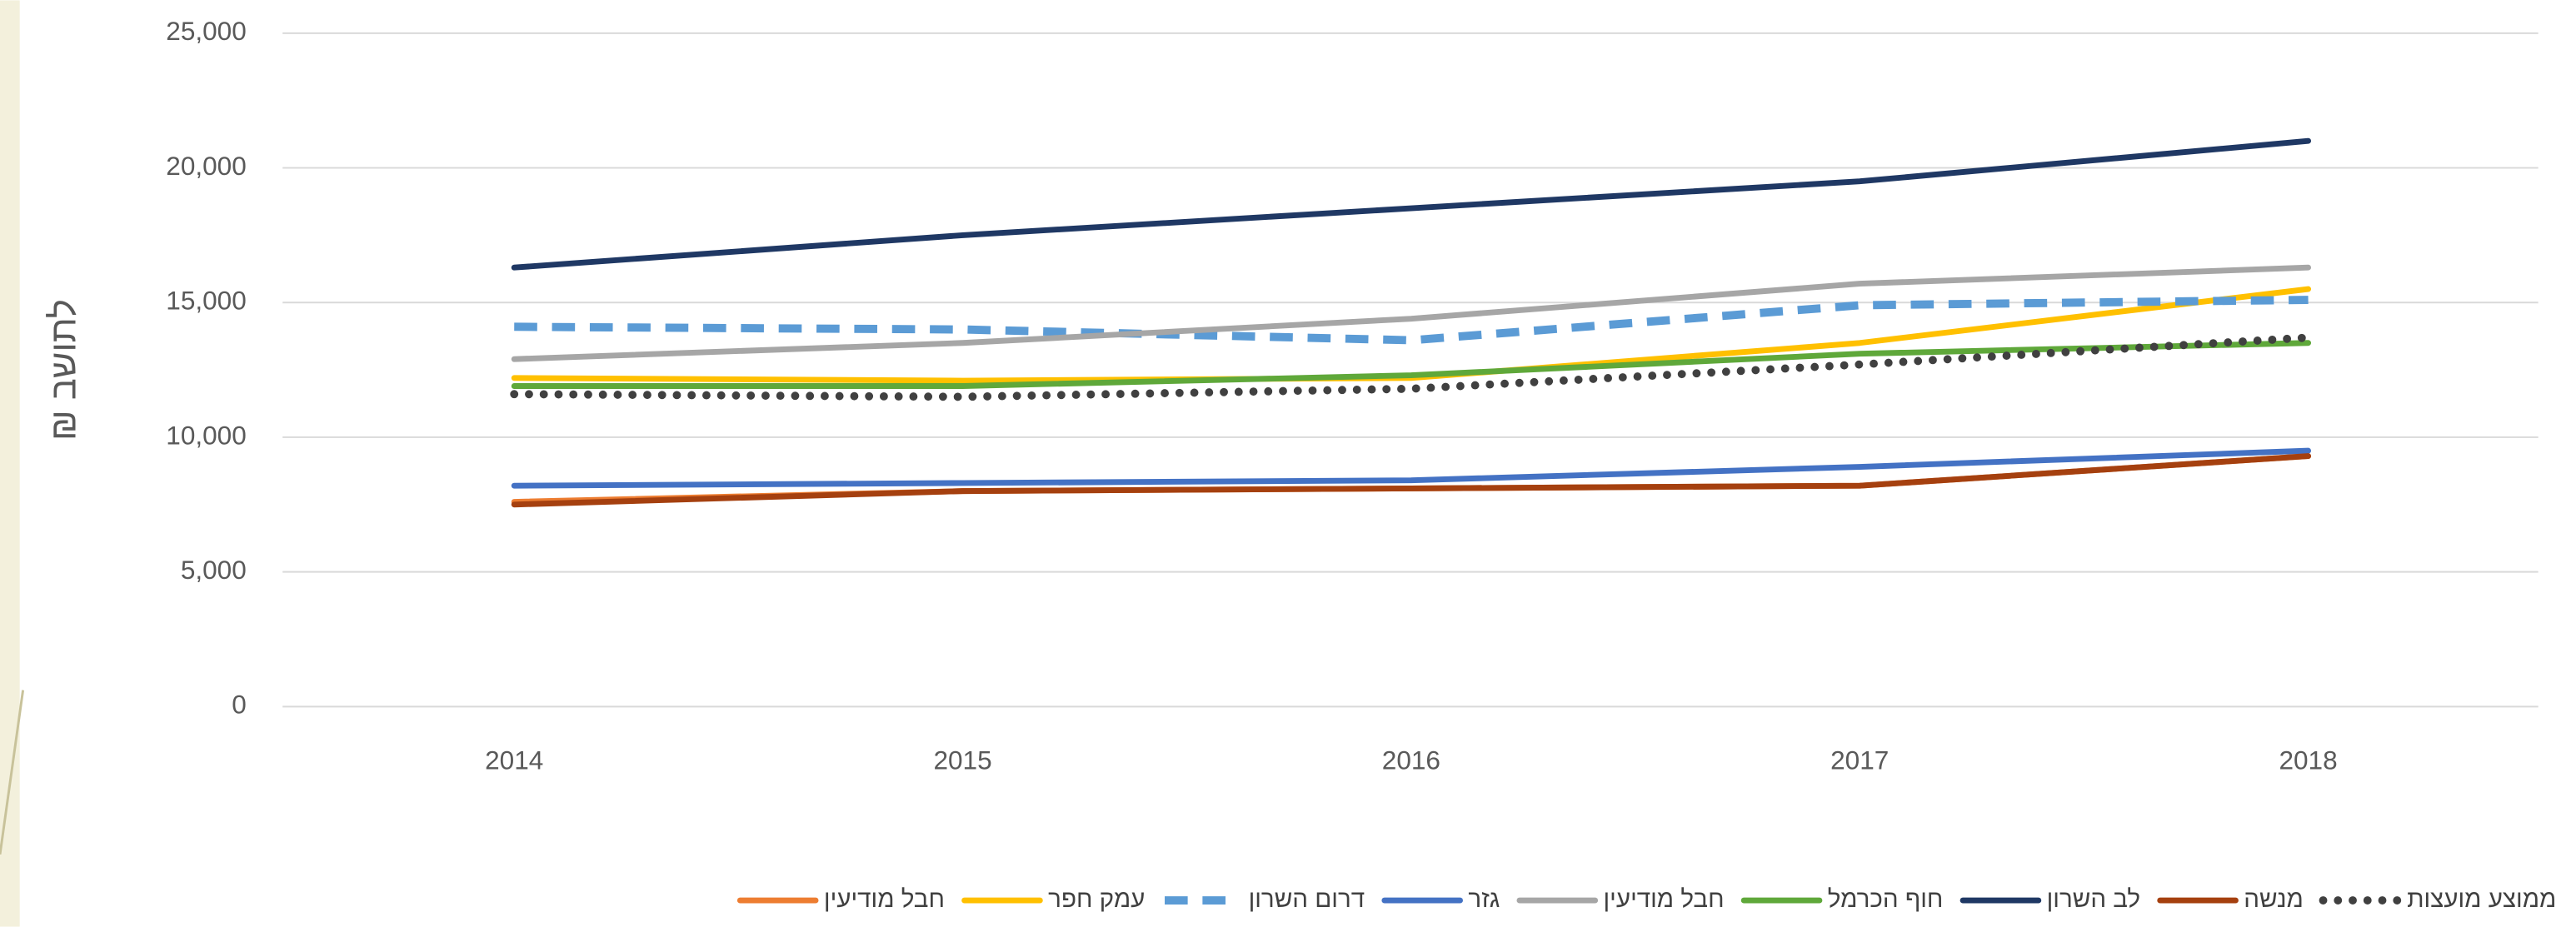  Describe the element at coordinates (2308, 760) in the screenshot. I see `x-tick-label: 2018` at that location.